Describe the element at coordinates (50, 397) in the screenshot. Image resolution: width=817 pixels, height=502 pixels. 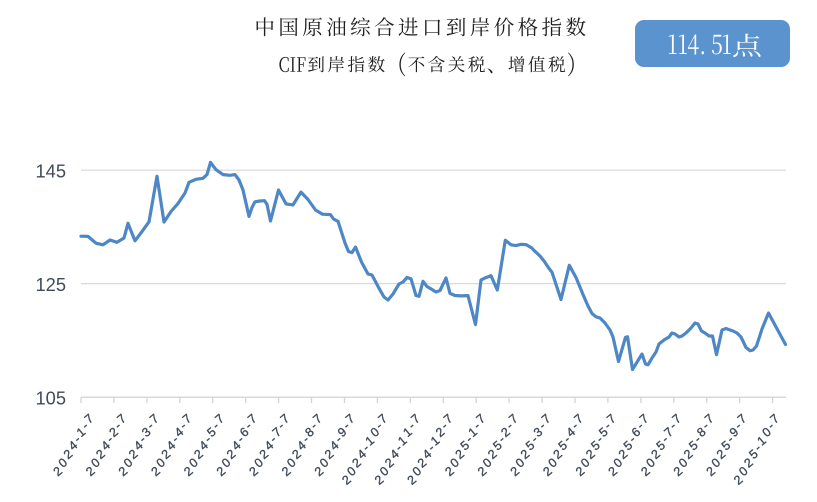
I see `svg-text: 105` at that location.